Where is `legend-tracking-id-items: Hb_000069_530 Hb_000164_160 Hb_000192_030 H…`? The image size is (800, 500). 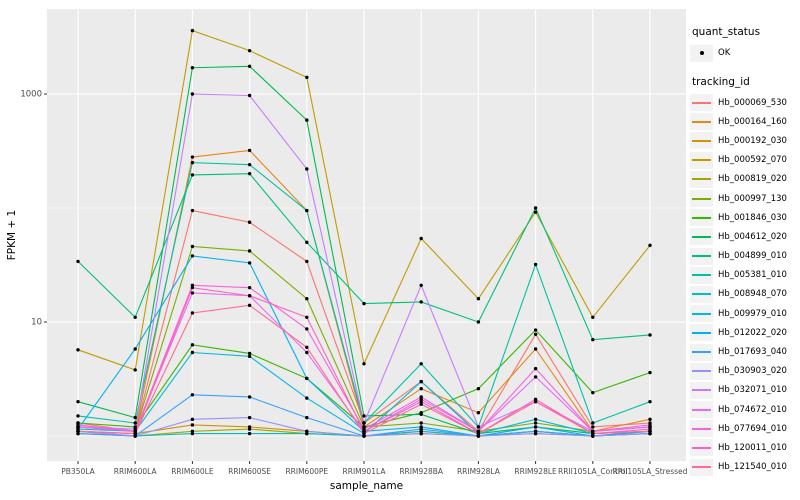
legend-tracking-id-items: Hb_000069_530 Hb_000164_160 Hb_000192_030 H… is located at coordinates (745, 285).